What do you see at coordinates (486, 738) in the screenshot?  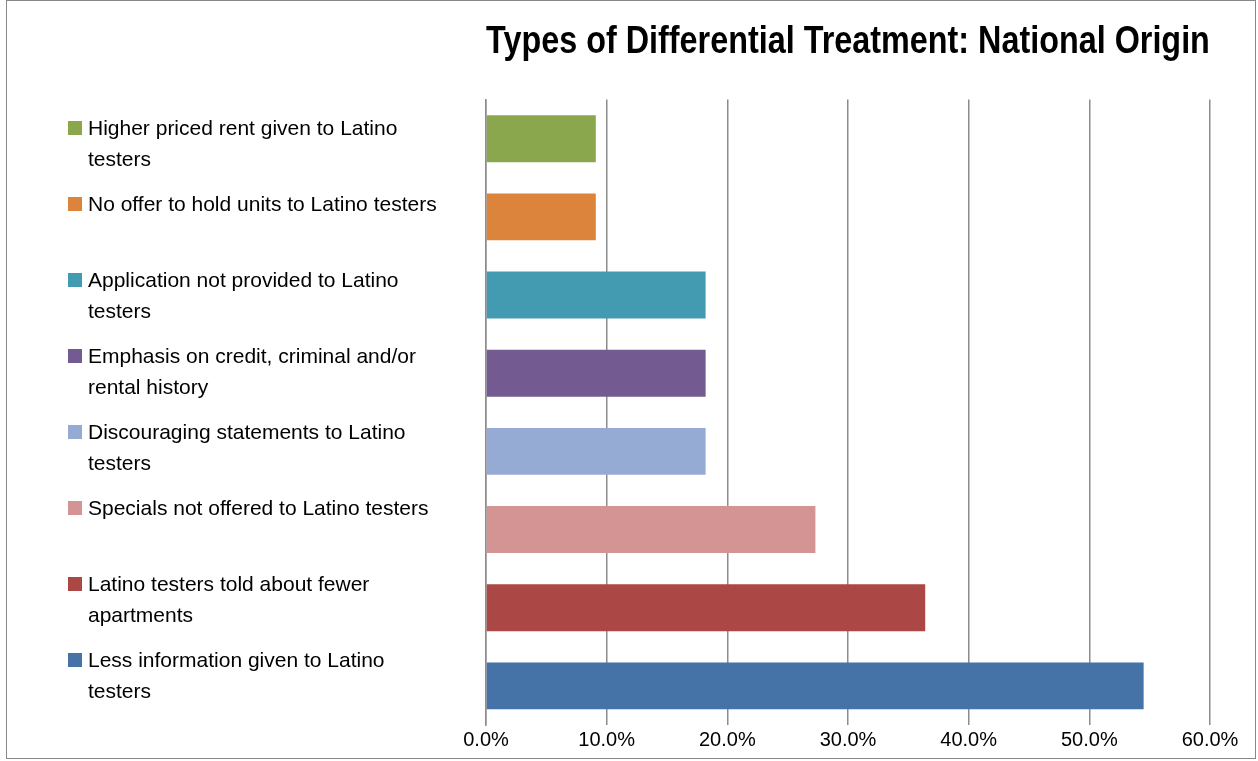 I see `x-tick-label: 0.0%` at bounding box center [486, 738].